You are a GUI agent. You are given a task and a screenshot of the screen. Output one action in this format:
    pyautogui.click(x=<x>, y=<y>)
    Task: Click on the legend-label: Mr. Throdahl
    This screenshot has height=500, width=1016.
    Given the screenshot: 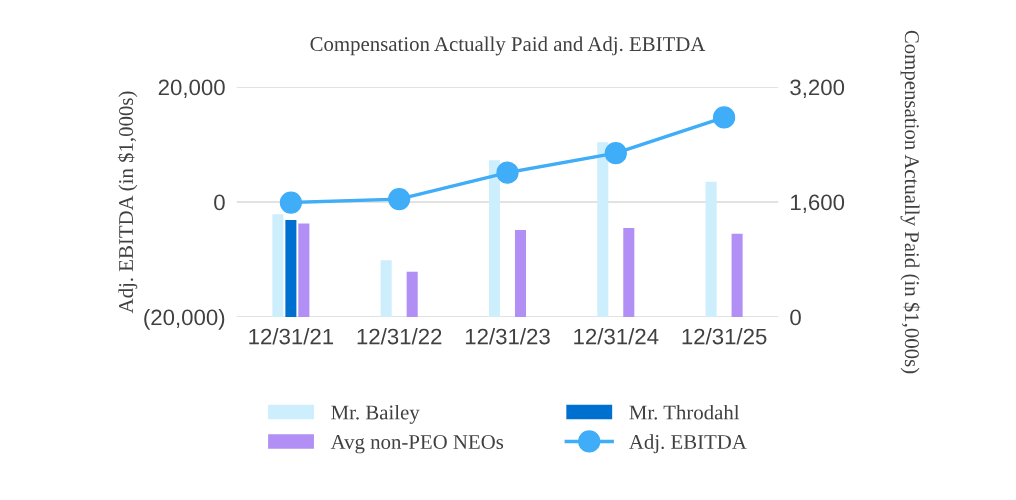 What is the action you would take?
    pyautogui.click(x=684, y=412)
    